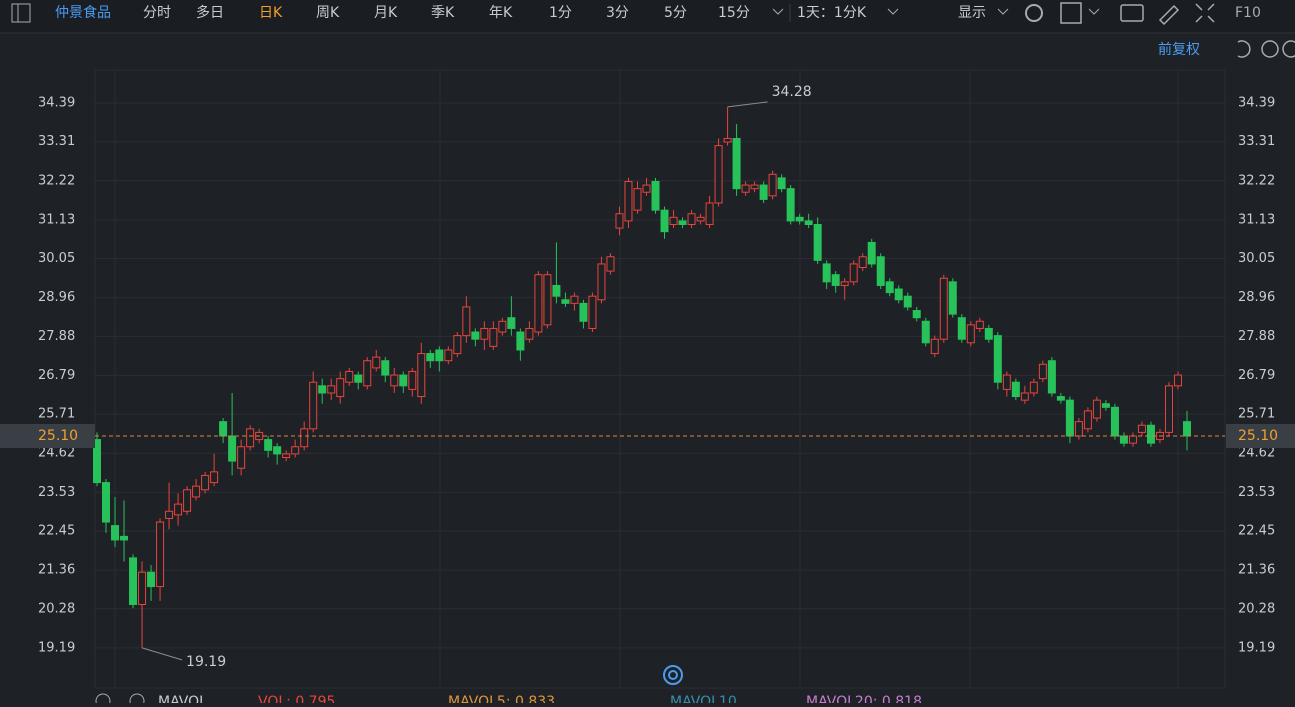 This screenshot has width=1295, height=707. Describe the element at coordinates (1071, 13) in the screenshot. I see `checkbox` at that location.